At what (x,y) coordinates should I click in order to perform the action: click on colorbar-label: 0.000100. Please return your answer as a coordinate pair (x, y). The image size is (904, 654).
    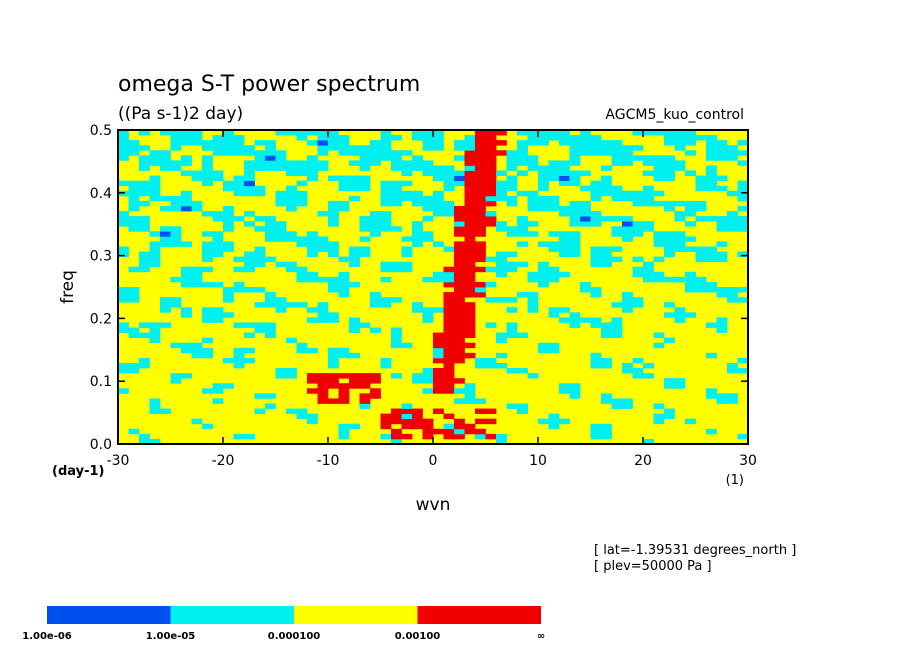
    Looking at the image, I should click on (294, 636).